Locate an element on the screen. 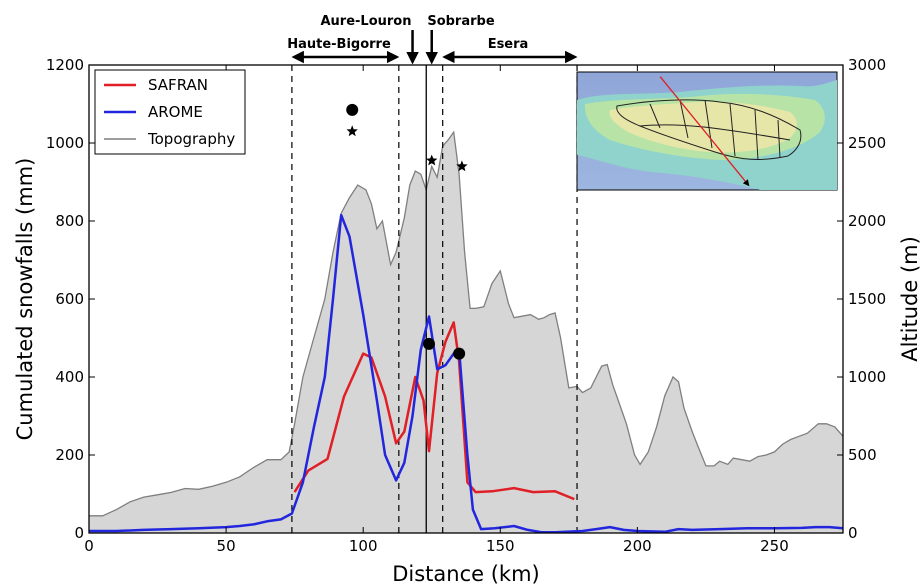 The width and height of the screenshot is (923, 585). region-label-esera: Esera is located at coordinates (508, 44).